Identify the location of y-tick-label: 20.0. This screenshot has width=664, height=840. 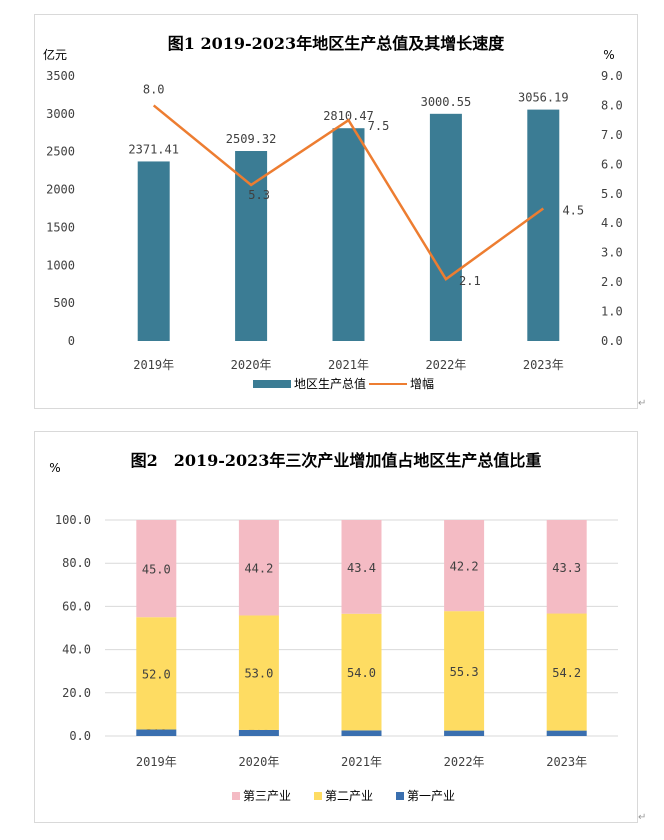
(76, 693).